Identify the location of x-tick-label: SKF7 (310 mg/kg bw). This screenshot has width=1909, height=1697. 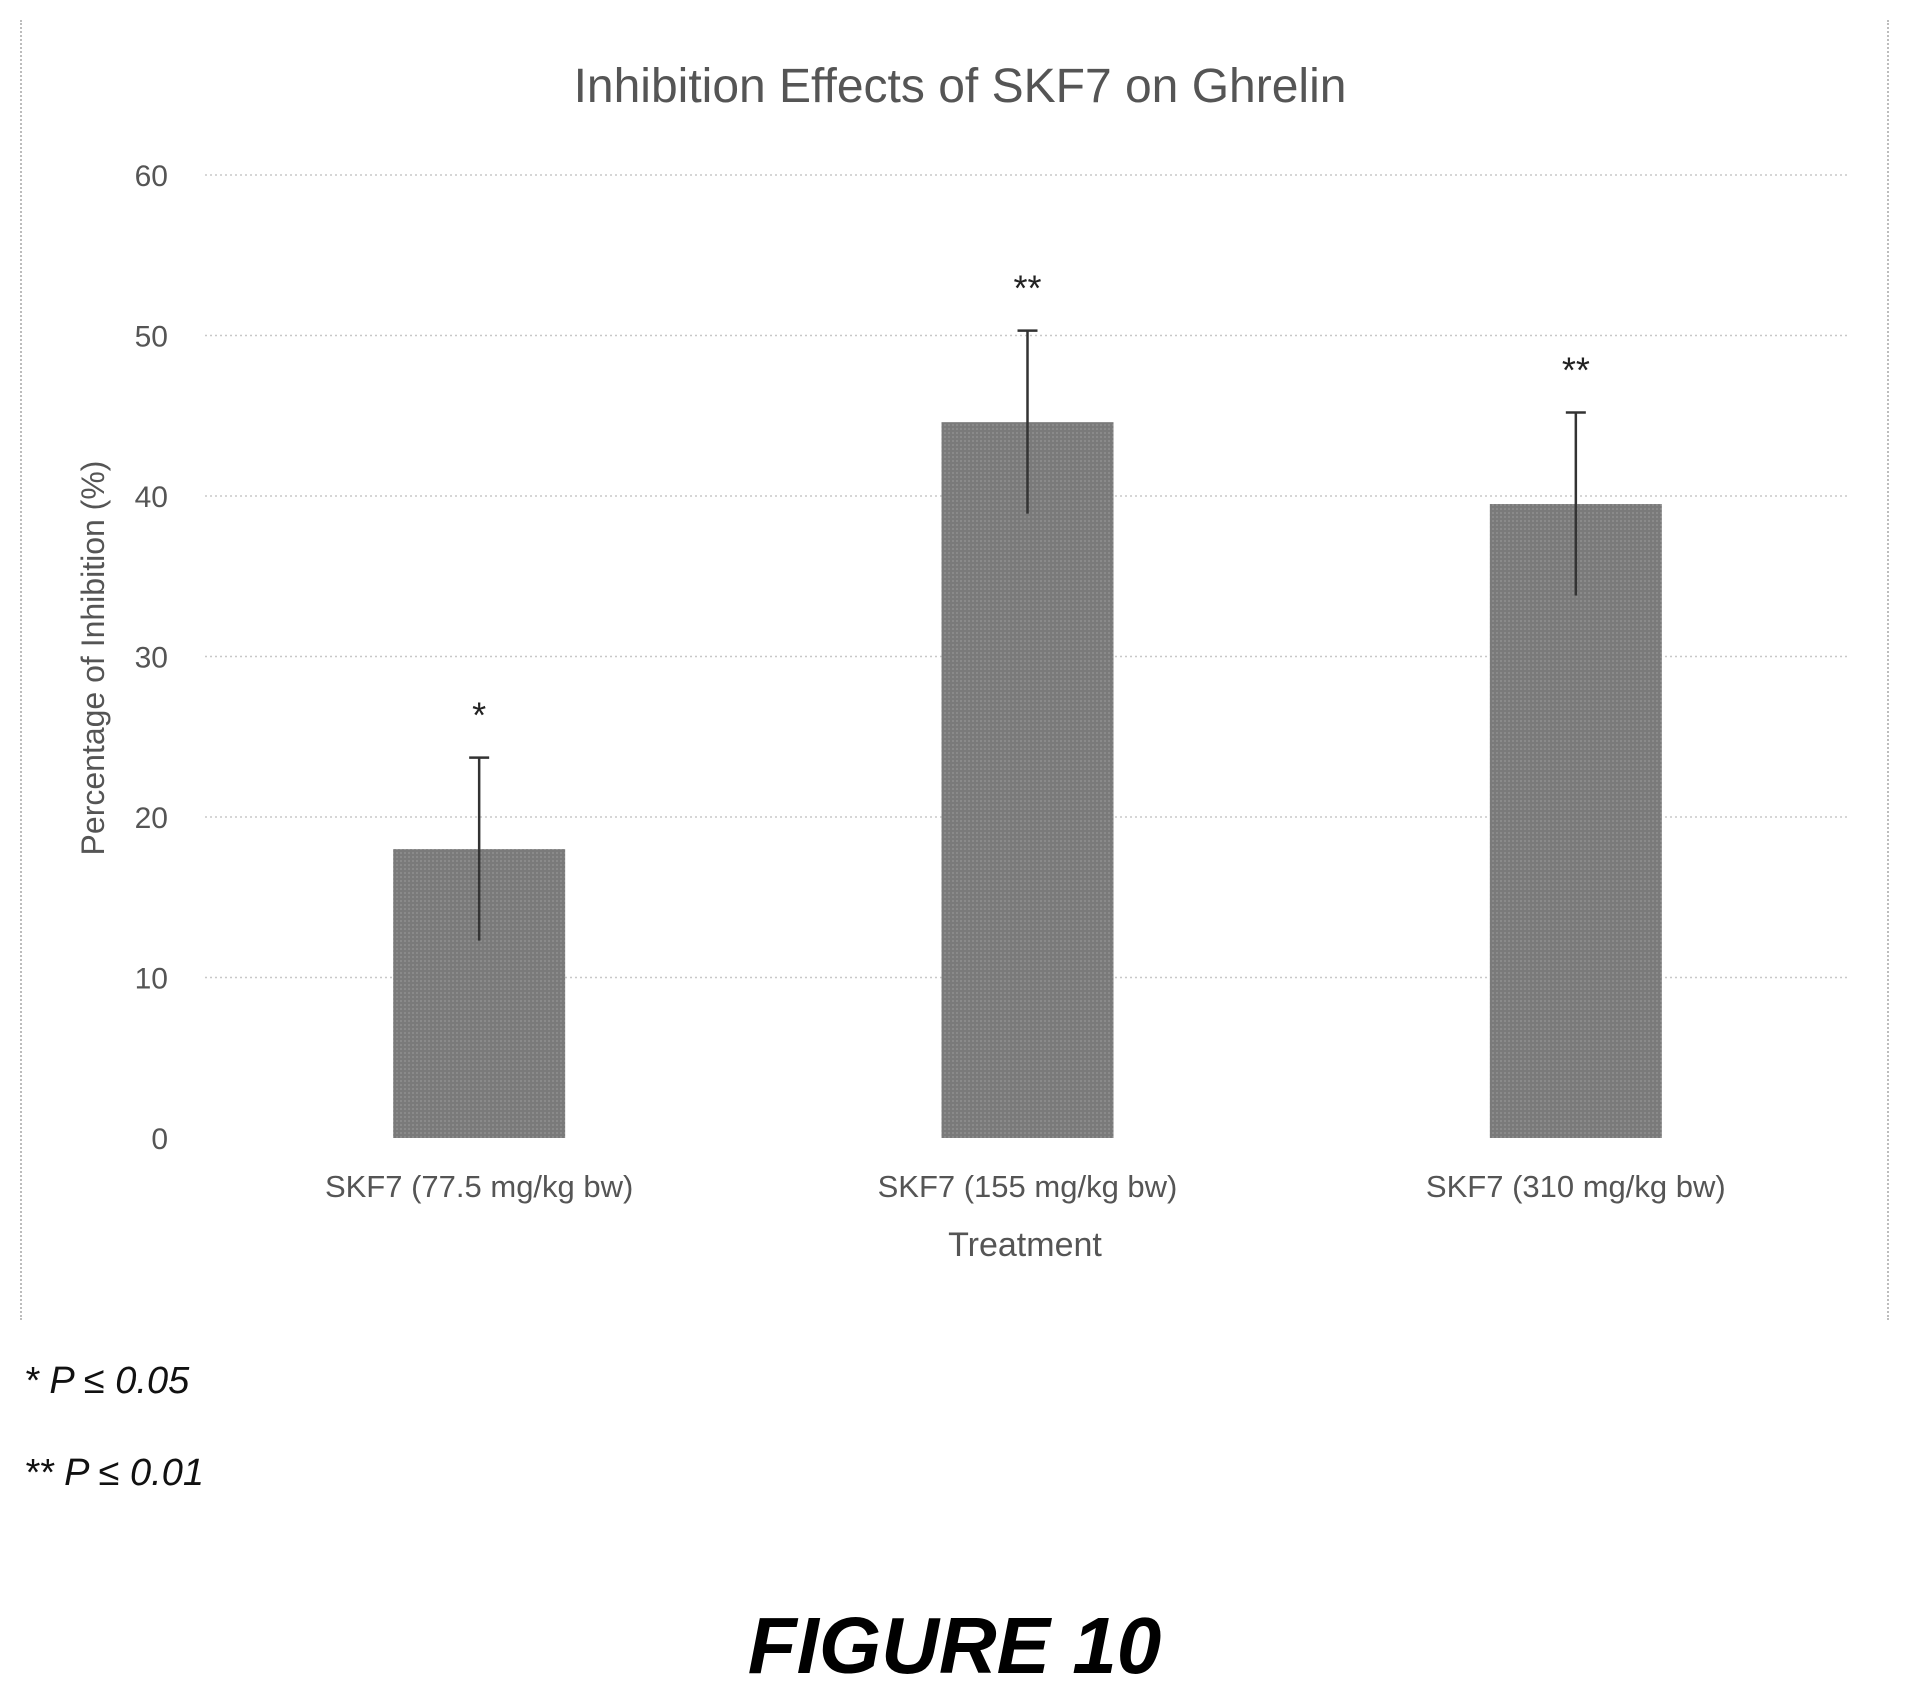
(1576, 1186).